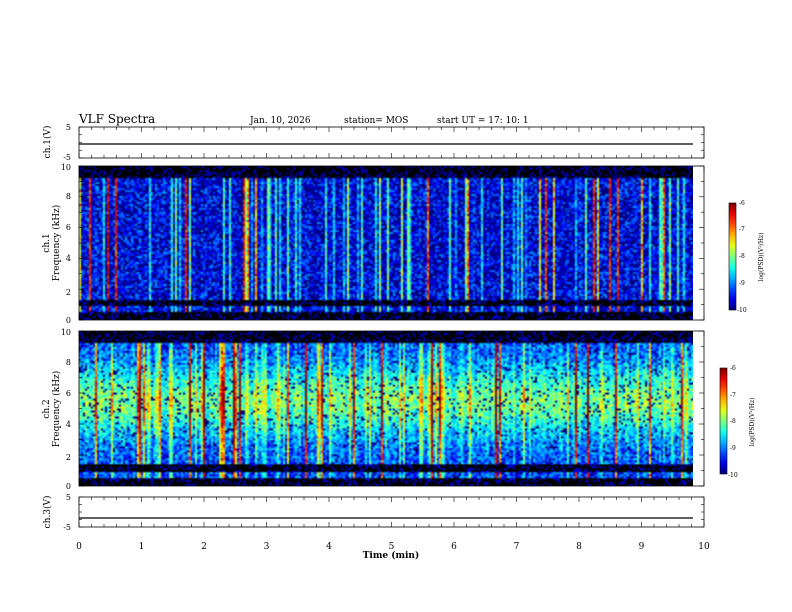 The height and width of the screenshot is (612, 792). I want to click on ch1-spec-ytick-8: 8, so click(68, 196).